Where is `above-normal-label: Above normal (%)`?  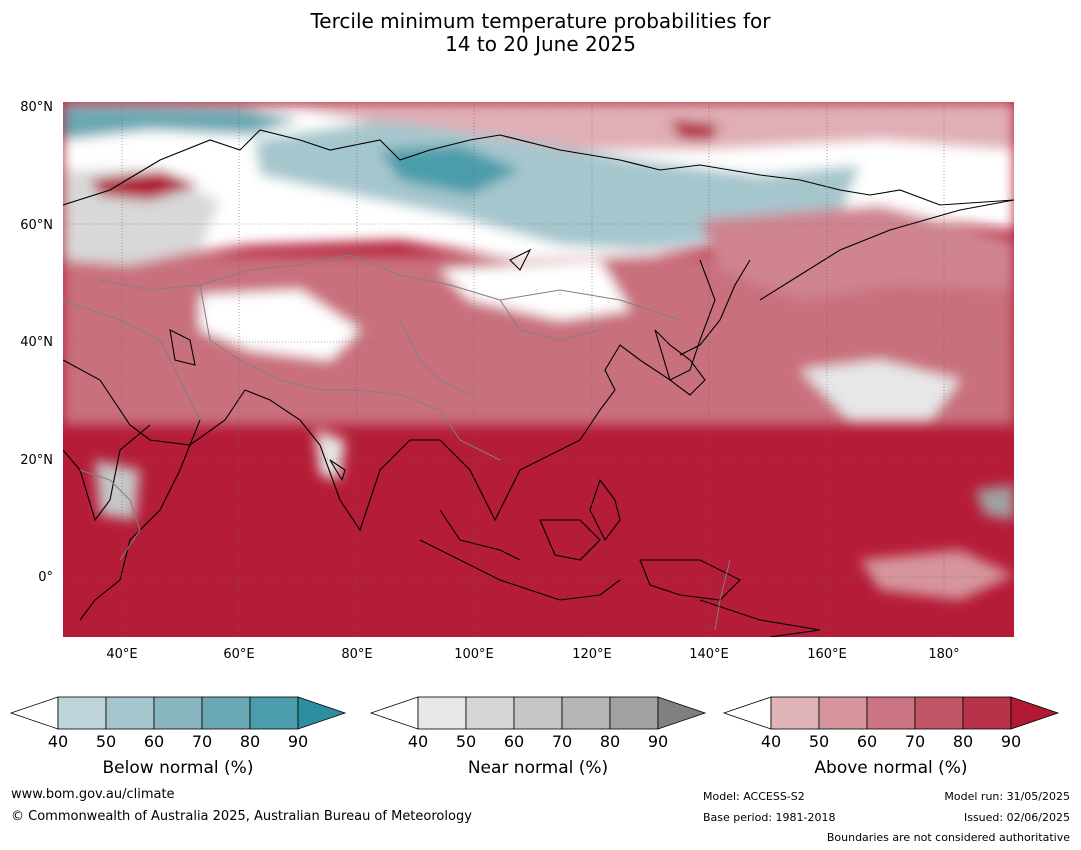 above-normal-label: Above normal (%) is located at coordinates (891, 768).